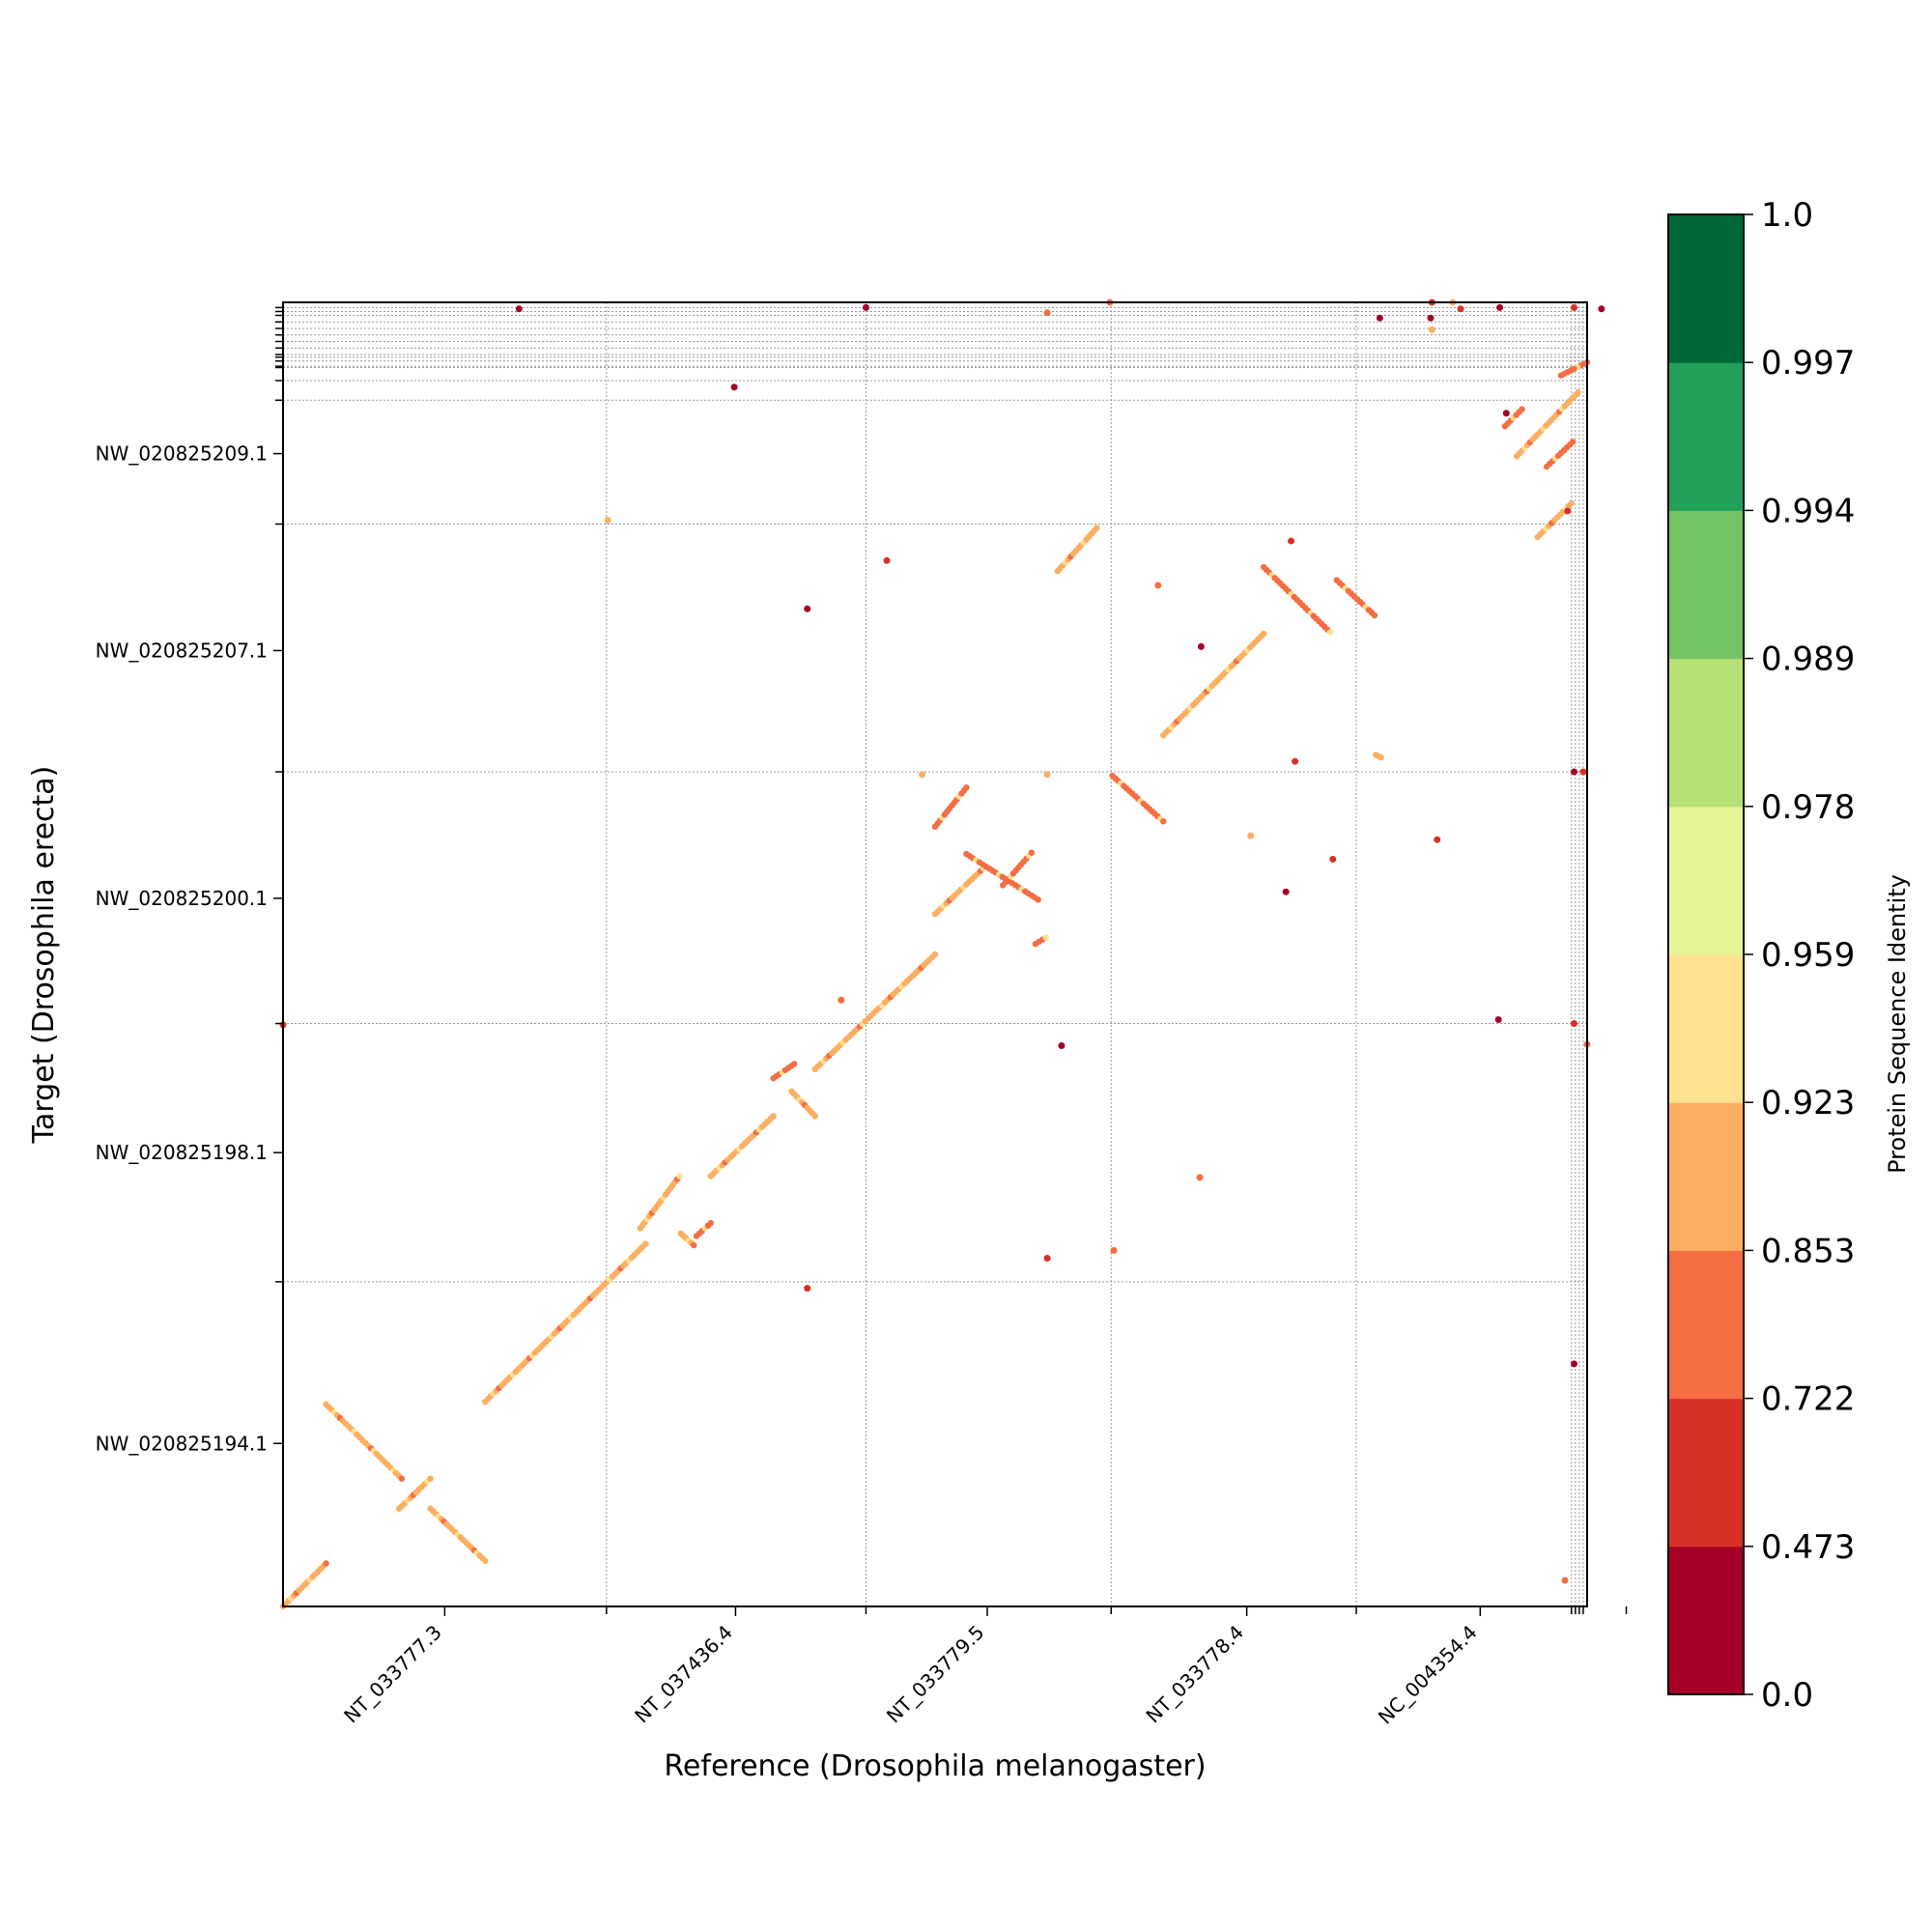 Image resolution: width=1932 pixels, height=1932 pixels. Describe the element at coordinates (44, 955) in the screenshot. I see `y-axis-label: Target (Drosophila erecta)` at that location.